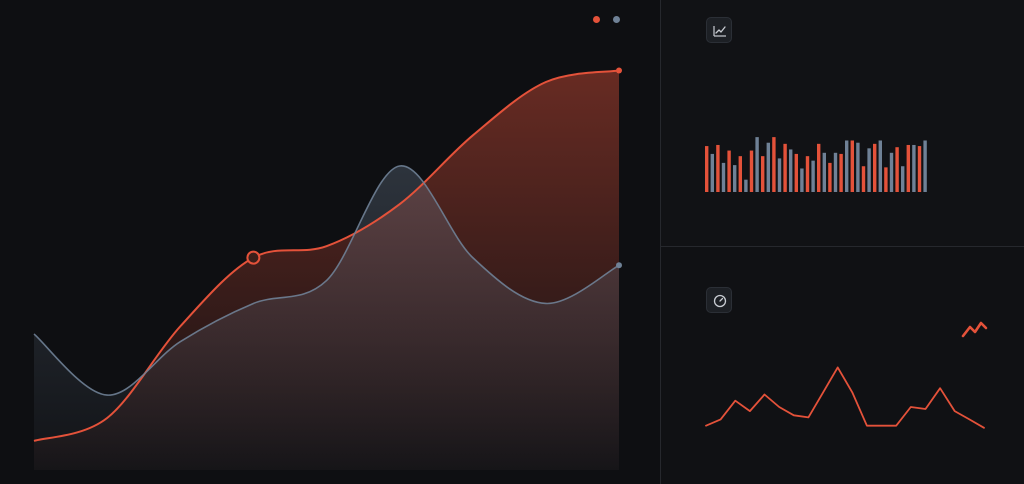 Image resolution: width=1024 pixels, height=484 pixels. Describe the element at coordinates (253, 257) in the screenshot. I see `highlight-point` at that location.